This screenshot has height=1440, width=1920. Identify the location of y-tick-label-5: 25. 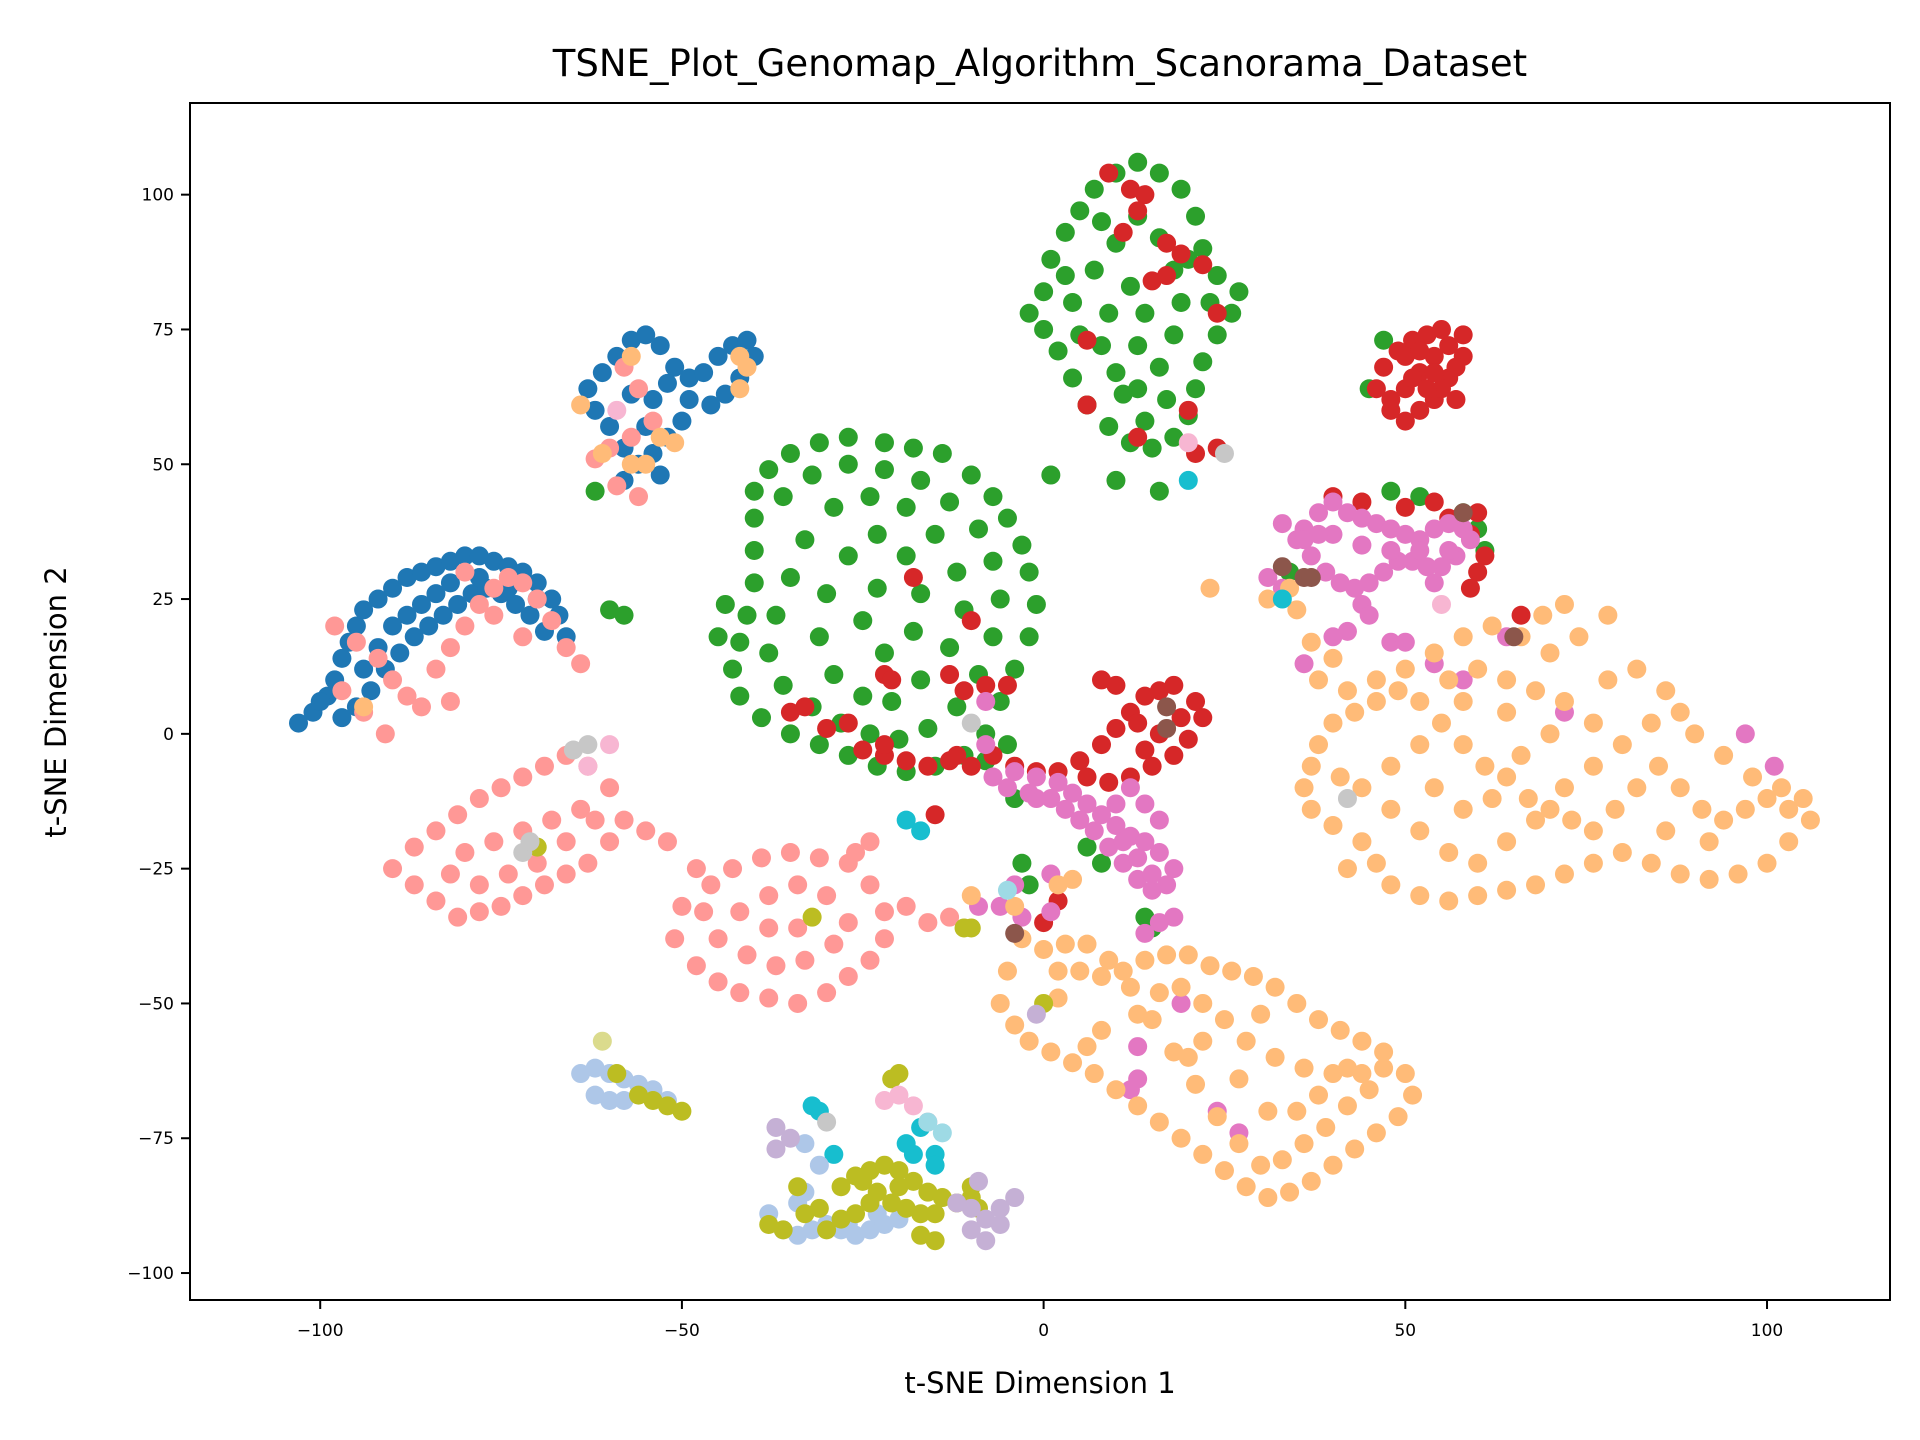
(163, 600).